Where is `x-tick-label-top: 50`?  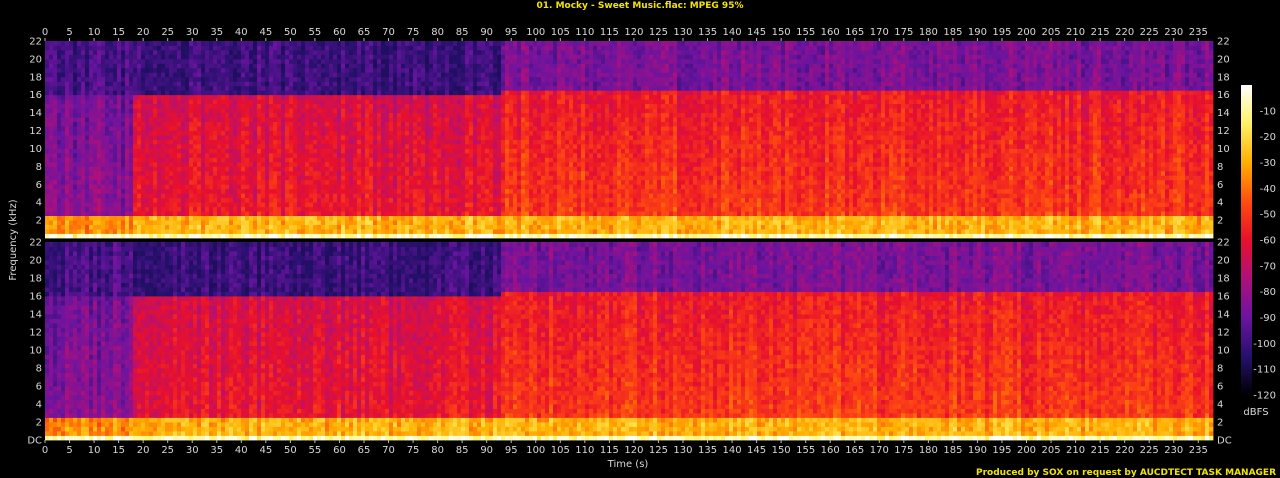
x-tick-label-top: 50 is located at coordinates (290, 32).